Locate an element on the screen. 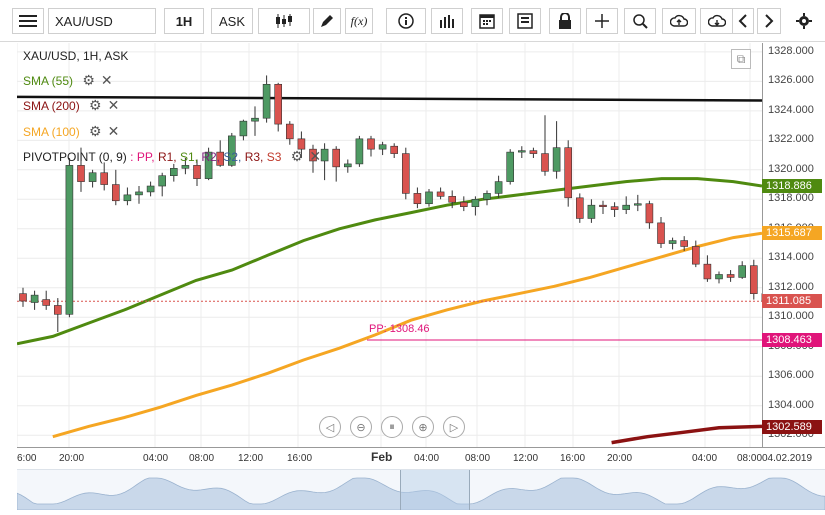 This screenshot has height=515, width=825. info-icon is located at coordinates (406, 21).